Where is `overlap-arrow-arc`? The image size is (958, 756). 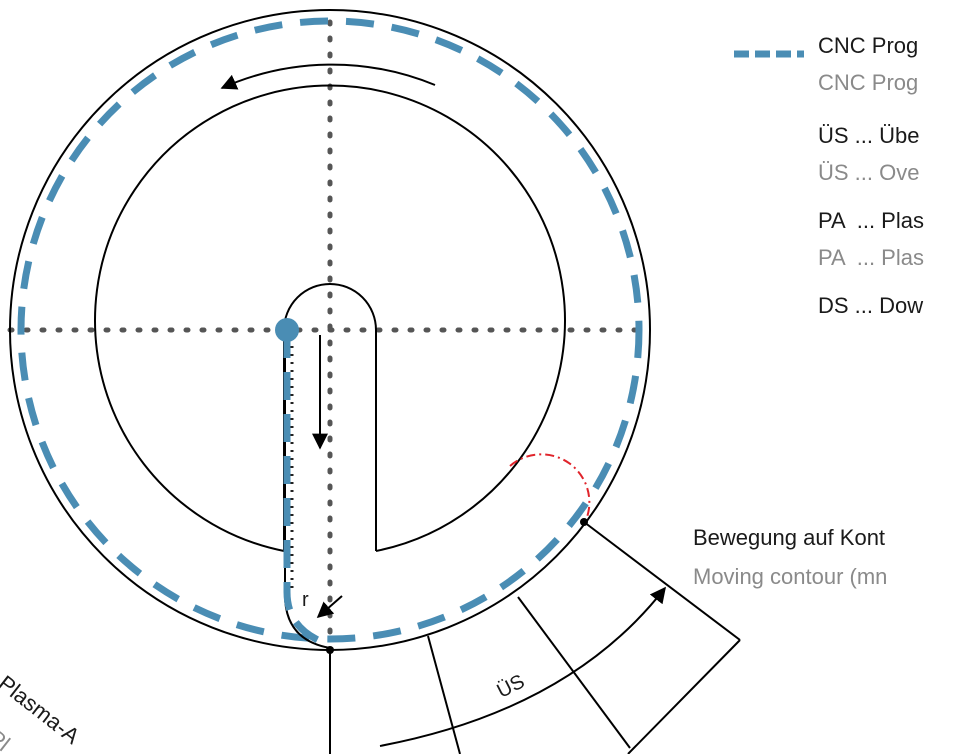
overlap-arrow-arc is located at coordinates (522, 666).